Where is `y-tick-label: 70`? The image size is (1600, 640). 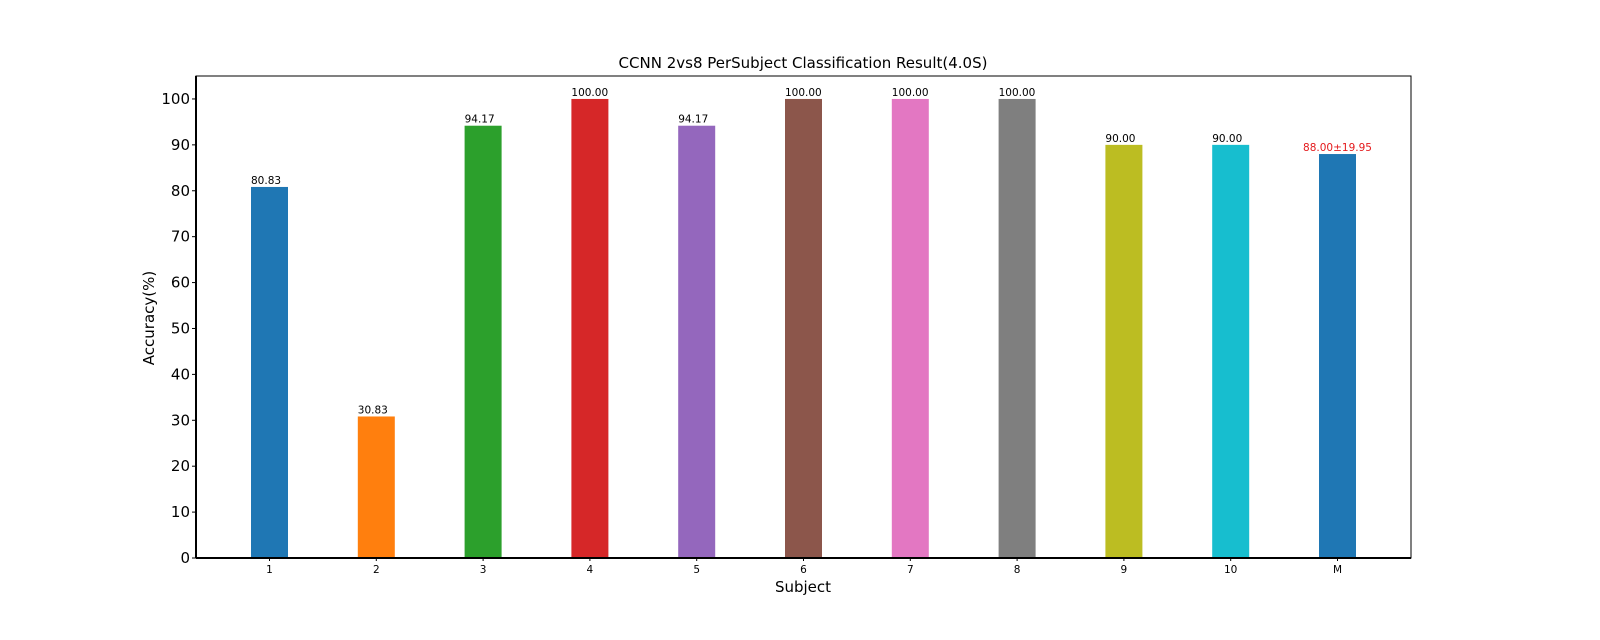
y-tick-label: 70 is located at coordinates (180, 237).